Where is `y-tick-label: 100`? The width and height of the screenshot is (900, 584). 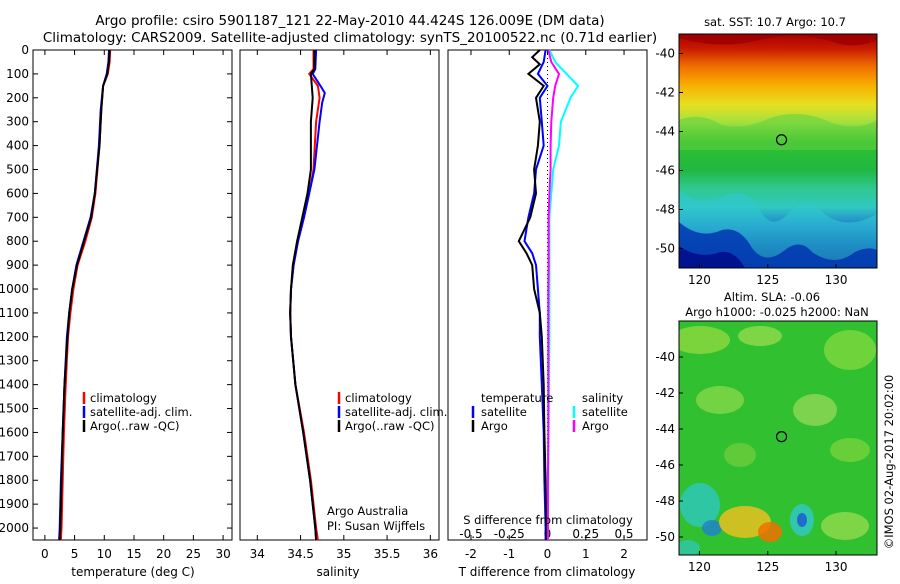 y-tick-label: 100 is located at coordinates (17, 74).